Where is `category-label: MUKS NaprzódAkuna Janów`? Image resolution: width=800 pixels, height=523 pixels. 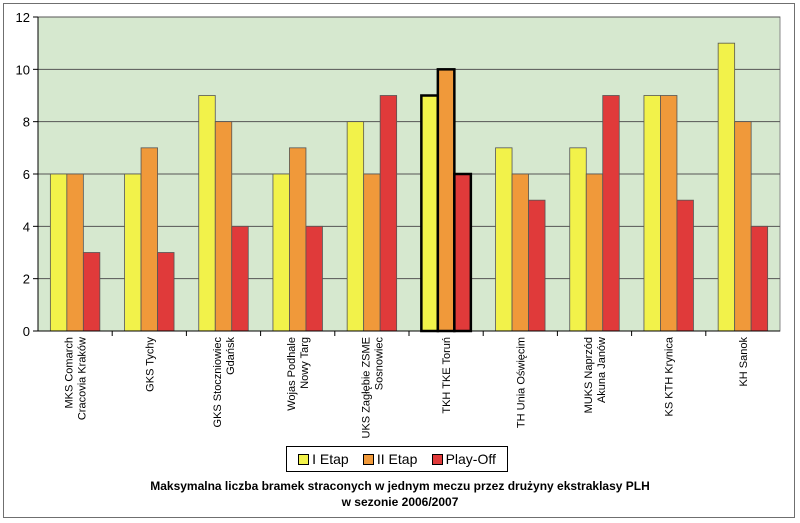
category-label: MUKS NaprzódAkuna Janów is located at coordinates (595, 375).